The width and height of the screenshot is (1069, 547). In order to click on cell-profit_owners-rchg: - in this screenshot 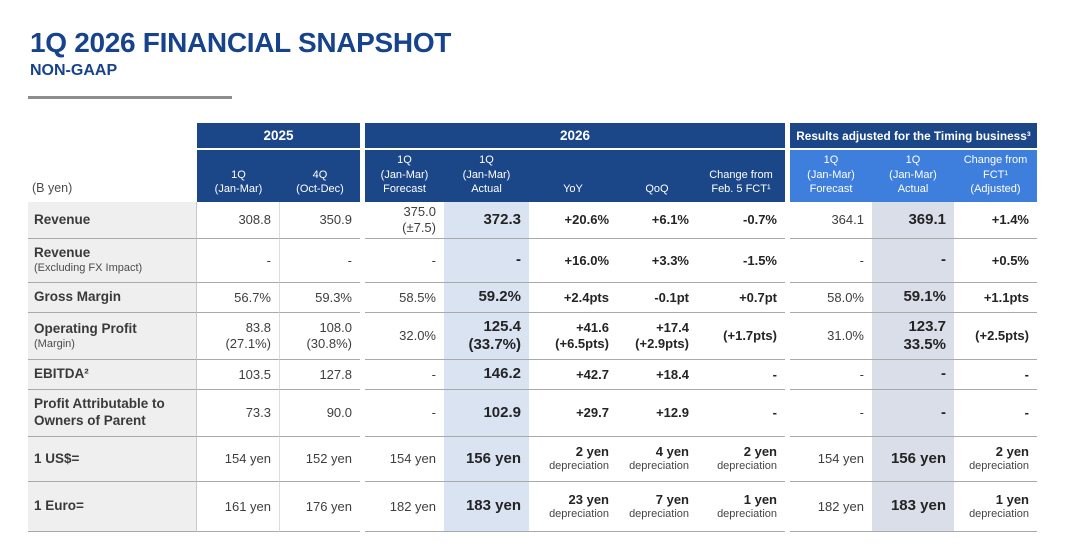, I will do `click(995, 413)`.